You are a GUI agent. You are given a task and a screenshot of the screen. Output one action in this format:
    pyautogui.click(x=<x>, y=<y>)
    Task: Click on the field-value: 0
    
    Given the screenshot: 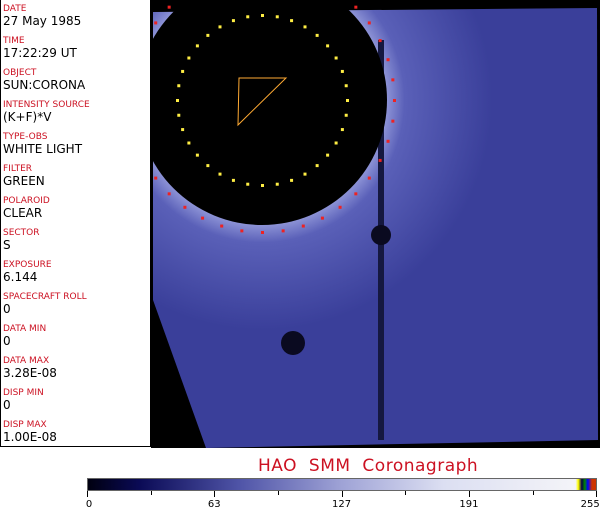 What is the action you would take?
    pyautogui.click(x=7, y=309)
    